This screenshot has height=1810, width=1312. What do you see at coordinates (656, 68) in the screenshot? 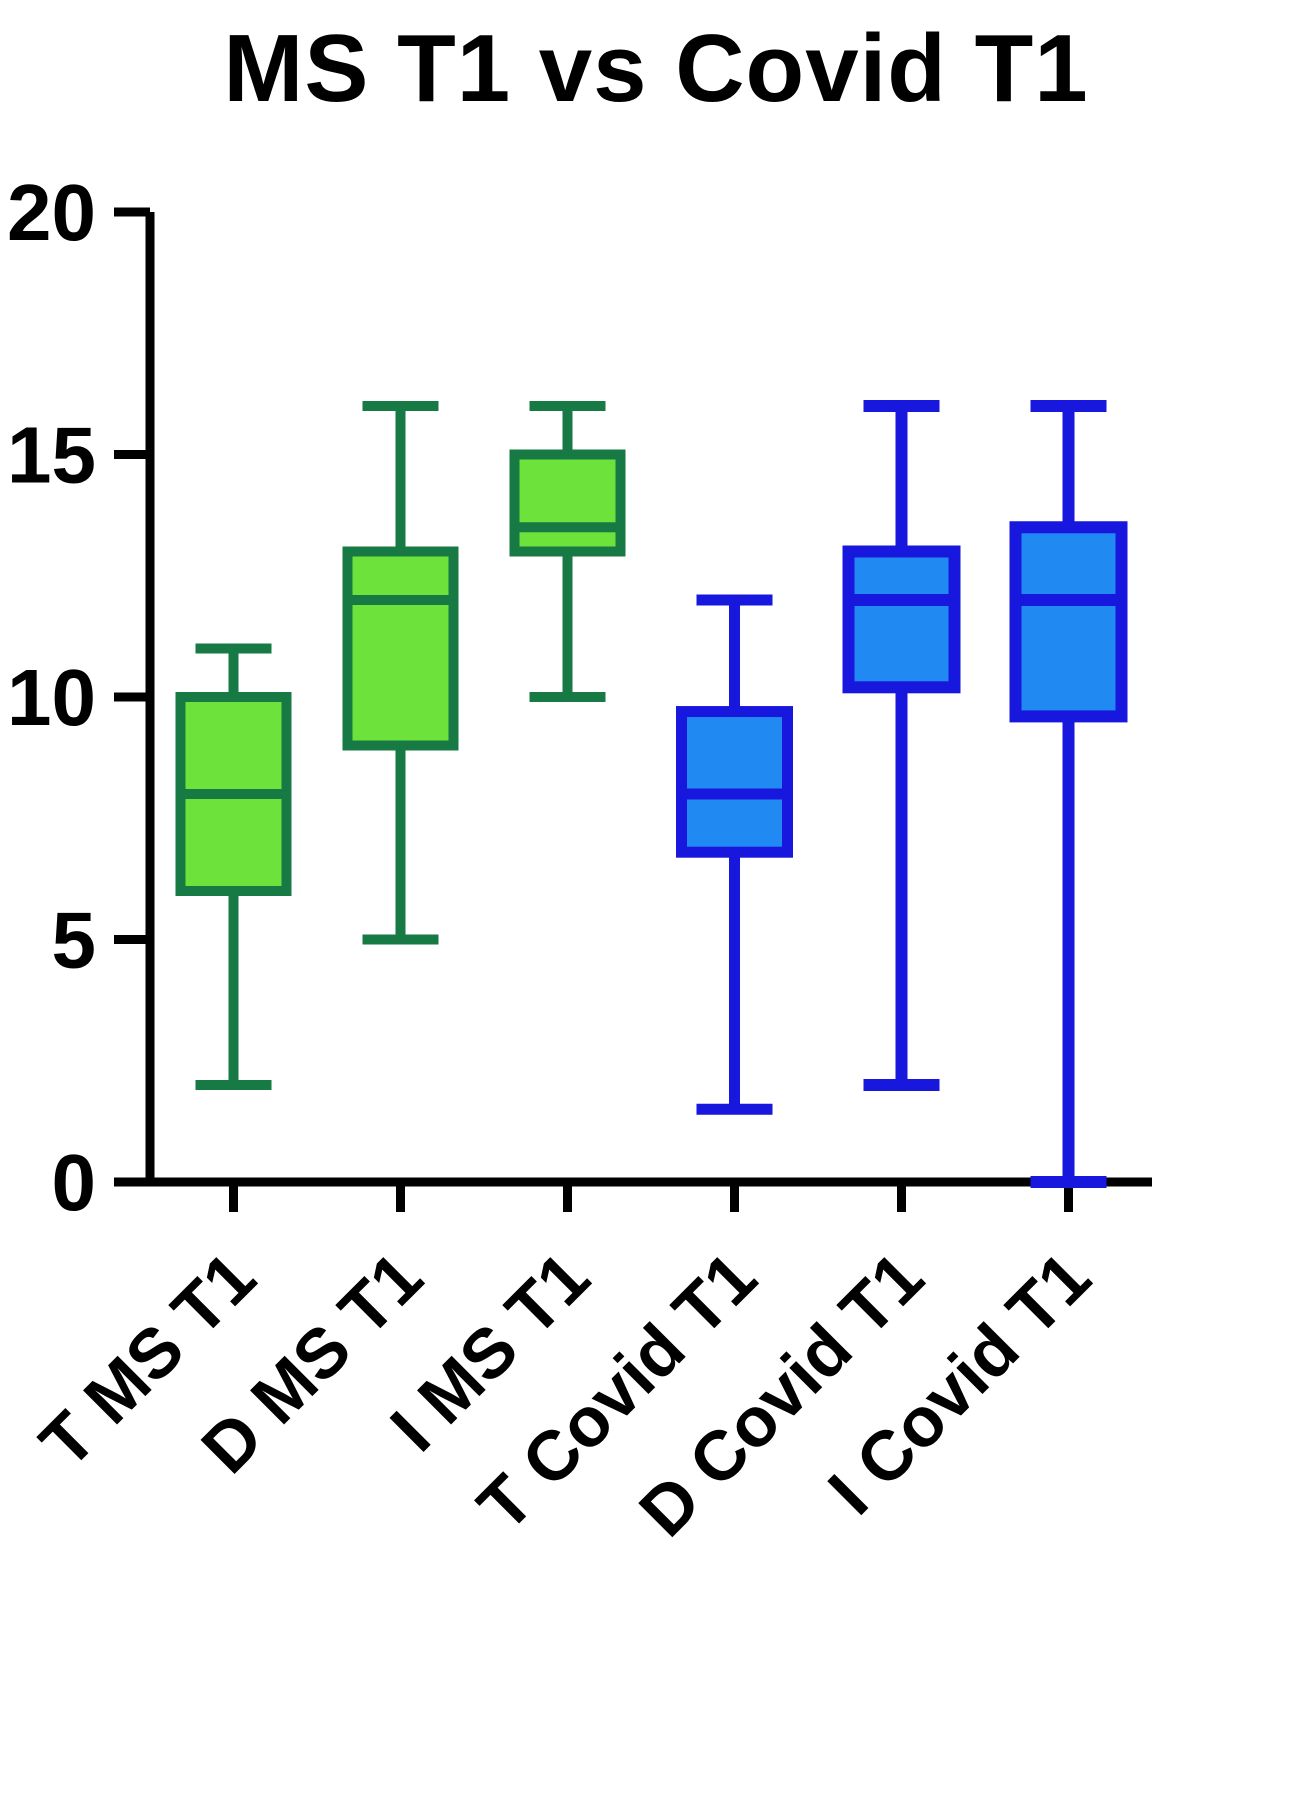
I see `chart-title: MS T1 vs Covid T1` at bounding box center [656, 68].